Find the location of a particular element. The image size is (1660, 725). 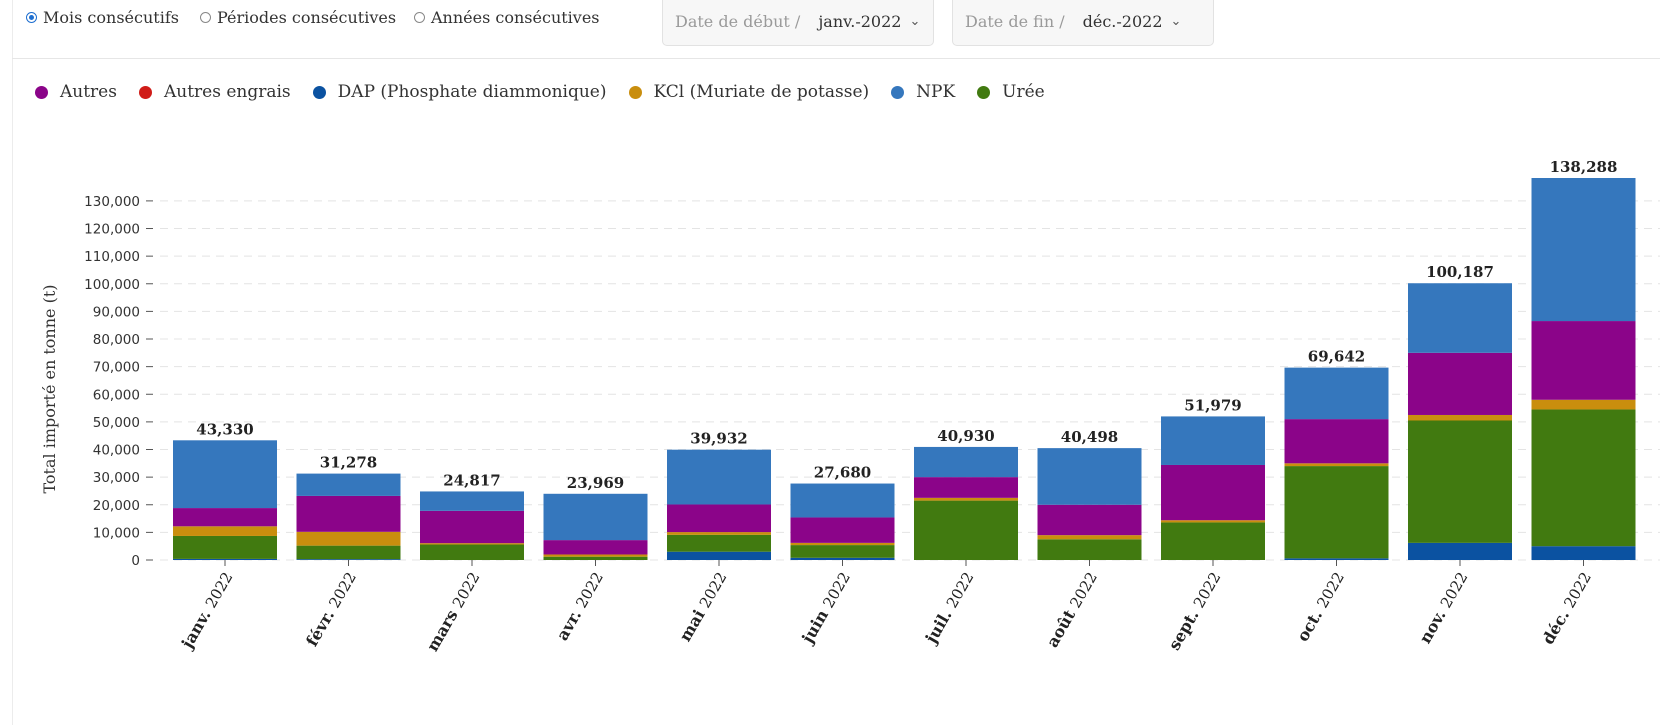

y-tick-label: 20,000 is located at coordinates (116, 506).